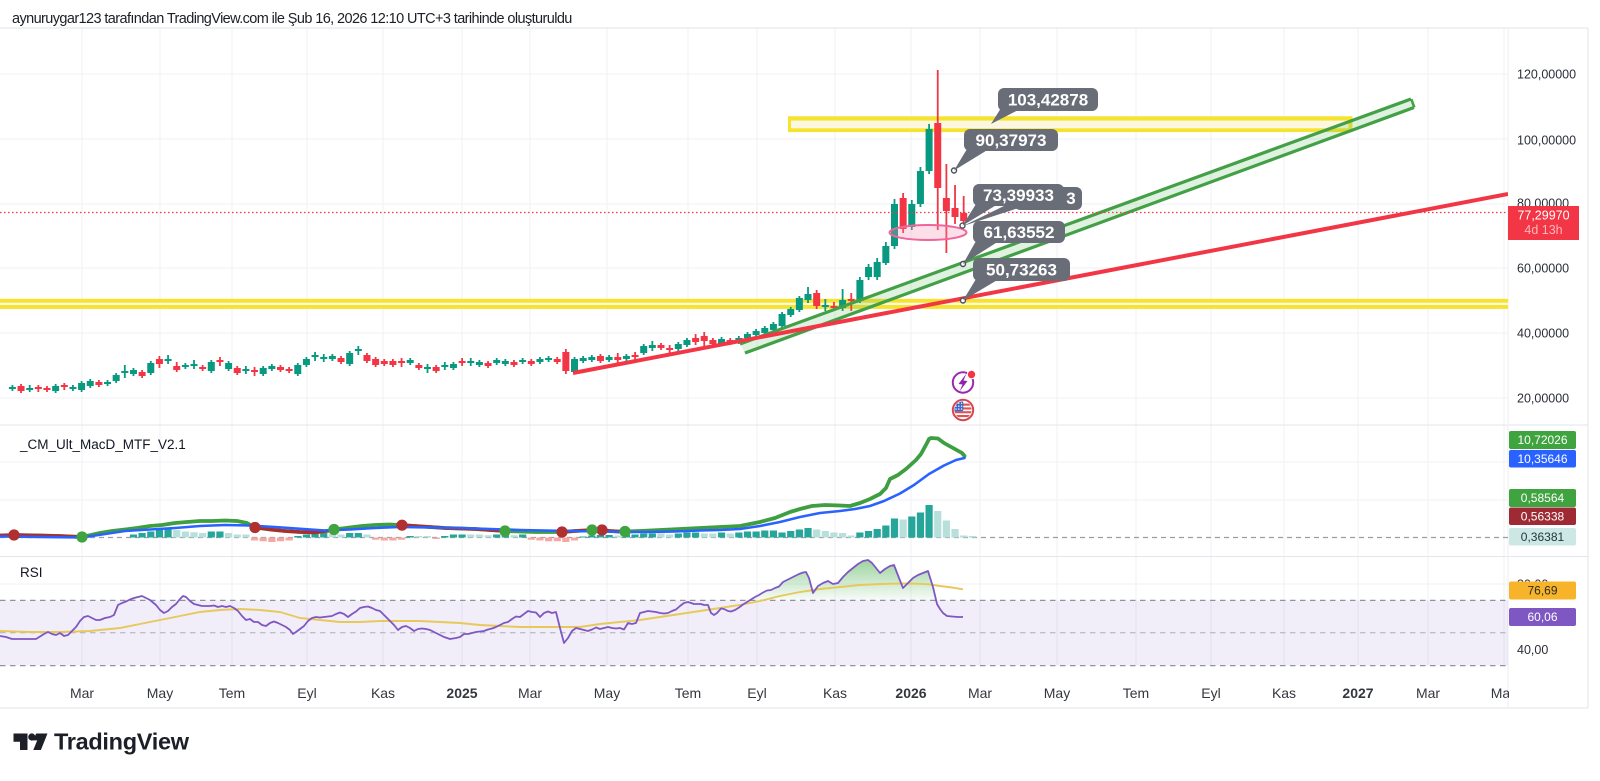  Describe the element at coordinates (1543, 516) in the screenshot. I see `svg-text: 0,56338` at that location.